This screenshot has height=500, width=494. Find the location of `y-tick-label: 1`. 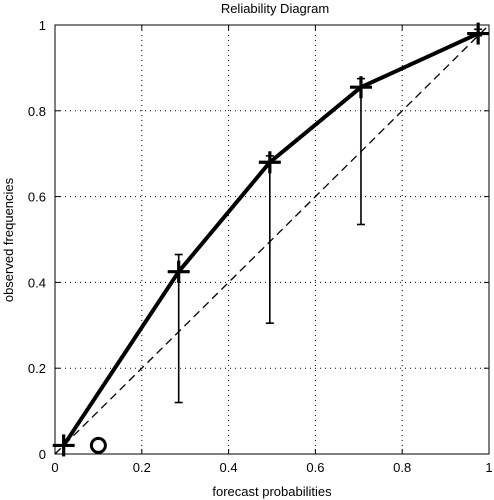

y-tick-label: 1 is located at coordinates (42, 25).